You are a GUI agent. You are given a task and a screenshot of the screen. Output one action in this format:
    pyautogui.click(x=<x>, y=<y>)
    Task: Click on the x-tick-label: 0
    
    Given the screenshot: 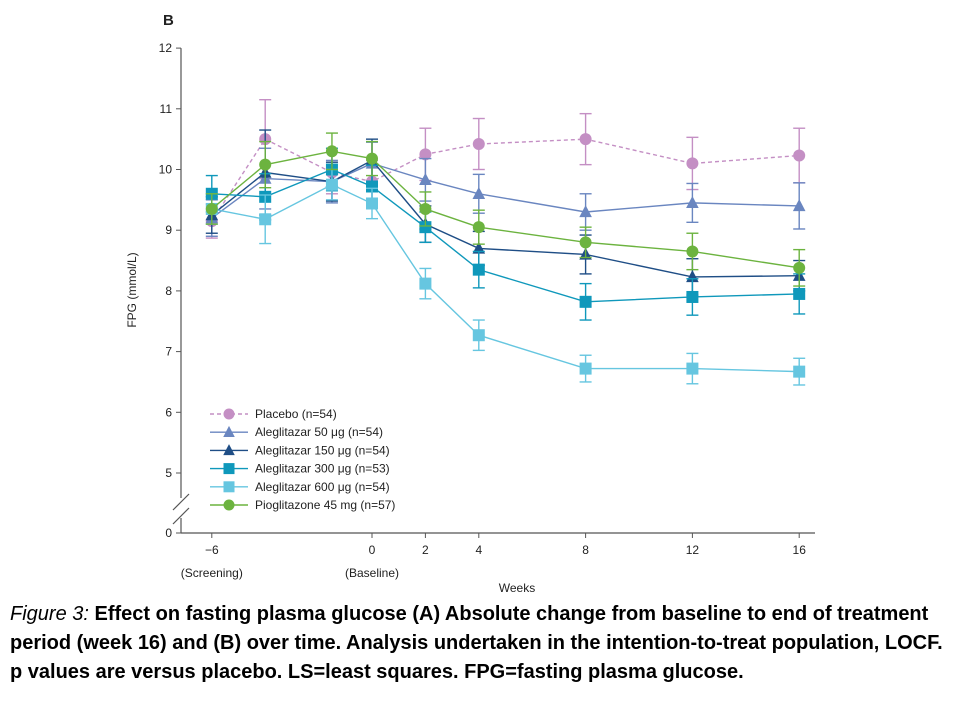 What is the action you would take?
    pyautogui.click(x=372, y=550)
    